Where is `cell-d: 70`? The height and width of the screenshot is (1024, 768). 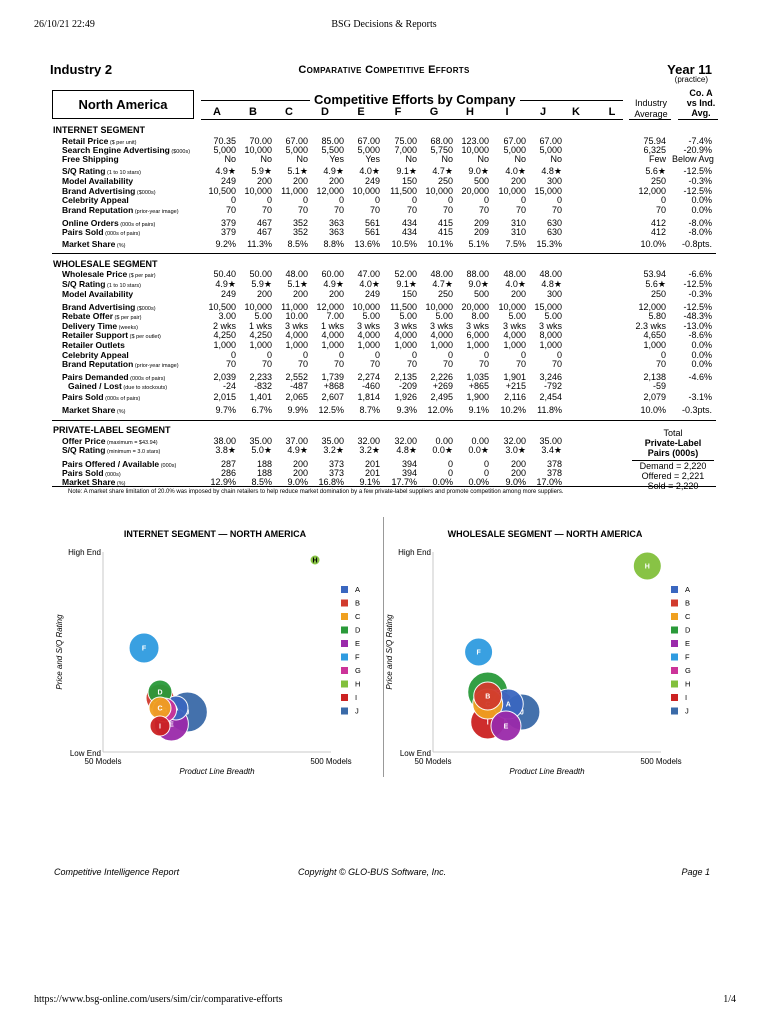 cell-d: 70 is located at coordinates (338, 210).